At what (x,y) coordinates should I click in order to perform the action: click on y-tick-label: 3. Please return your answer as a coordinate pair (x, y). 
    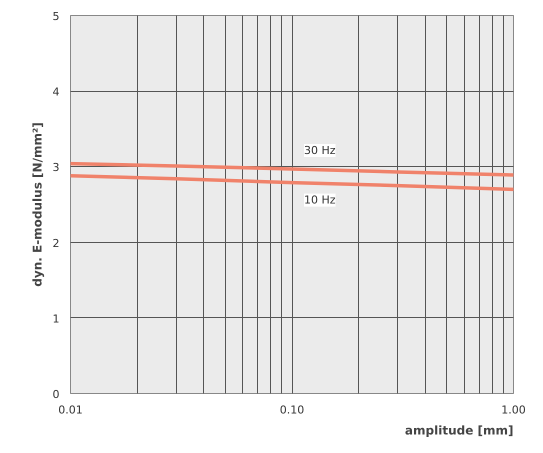
    Looking at the image, I should click on (56, 167).